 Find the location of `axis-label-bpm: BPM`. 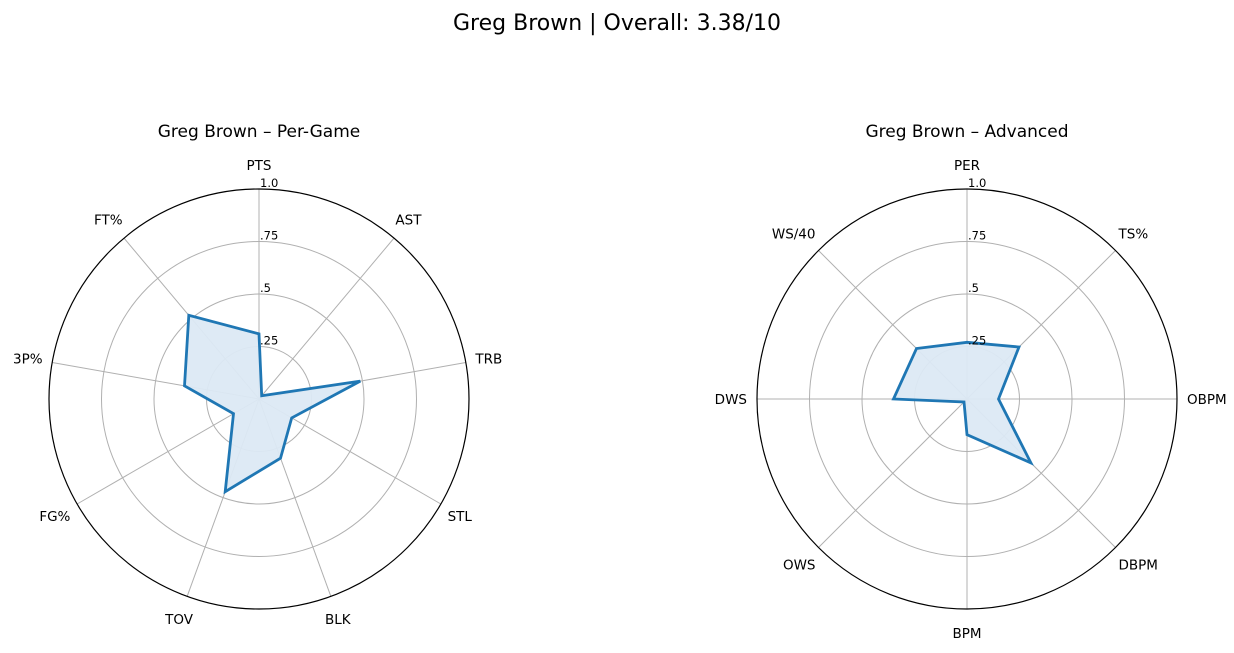

axis-label-bpm: BPM is located at coordinates (966, 634).